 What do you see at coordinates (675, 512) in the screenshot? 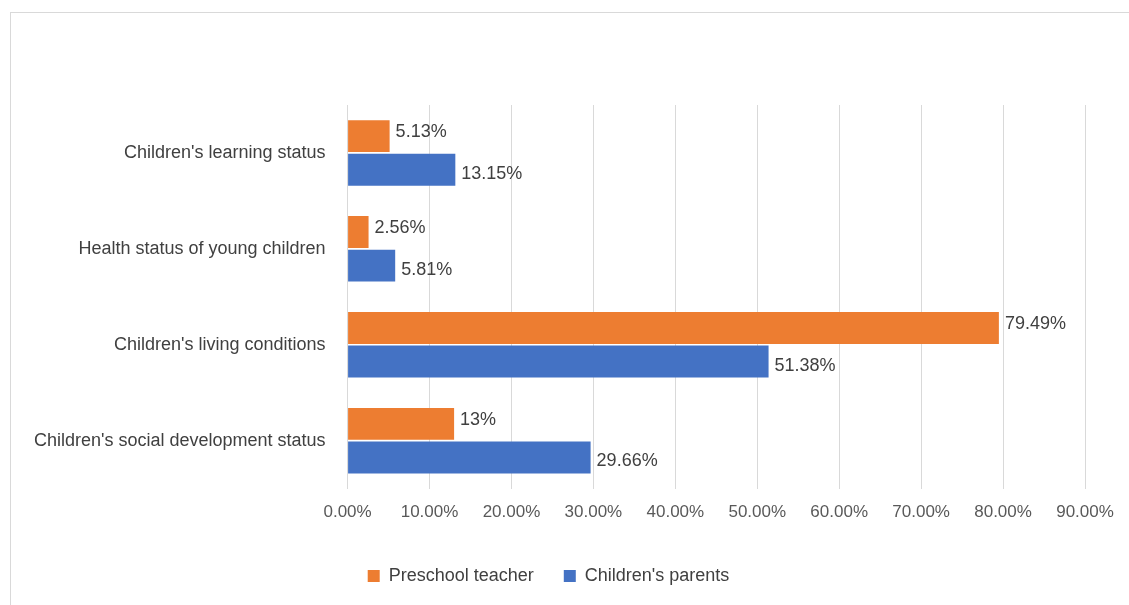
I see `x-tick-label: 40.00%` at bounding box center [675, 512].